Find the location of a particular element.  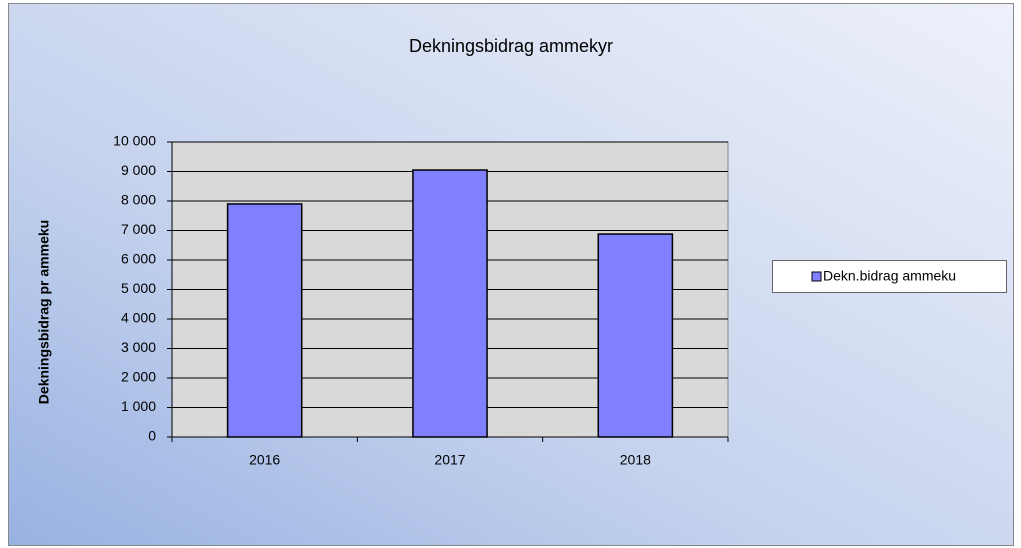

x-tick-label: 2016 is located at coordinates (264, 460).